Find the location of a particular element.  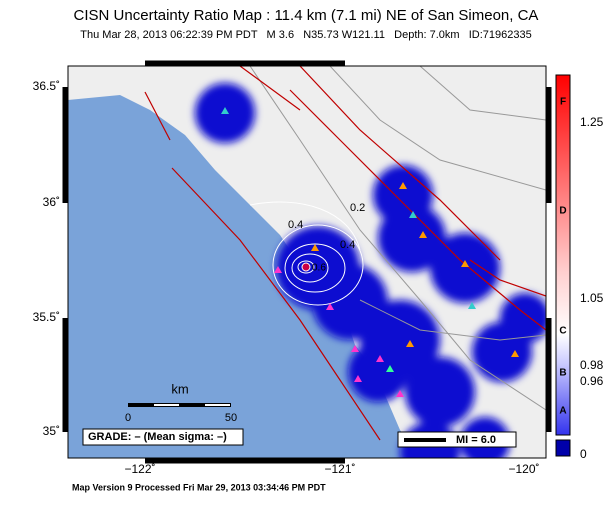

scale-line is located at coordinates (179, 405).